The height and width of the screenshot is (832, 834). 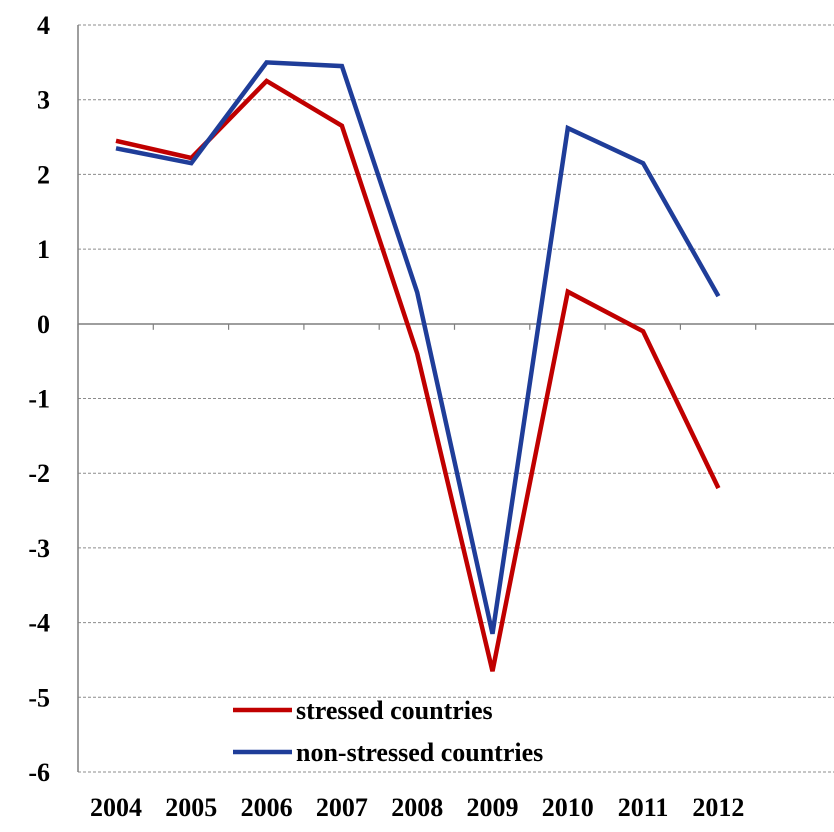 I want to click on x-tick-label: 2009, so click(x=493, y=807).